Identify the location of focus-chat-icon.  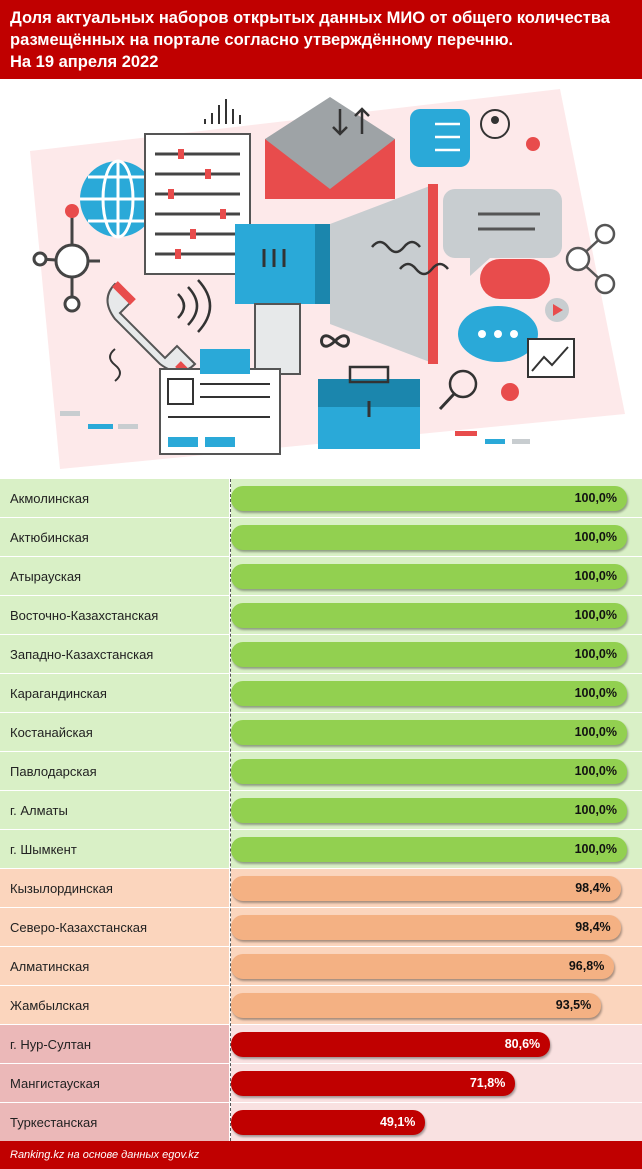
(515, 279).